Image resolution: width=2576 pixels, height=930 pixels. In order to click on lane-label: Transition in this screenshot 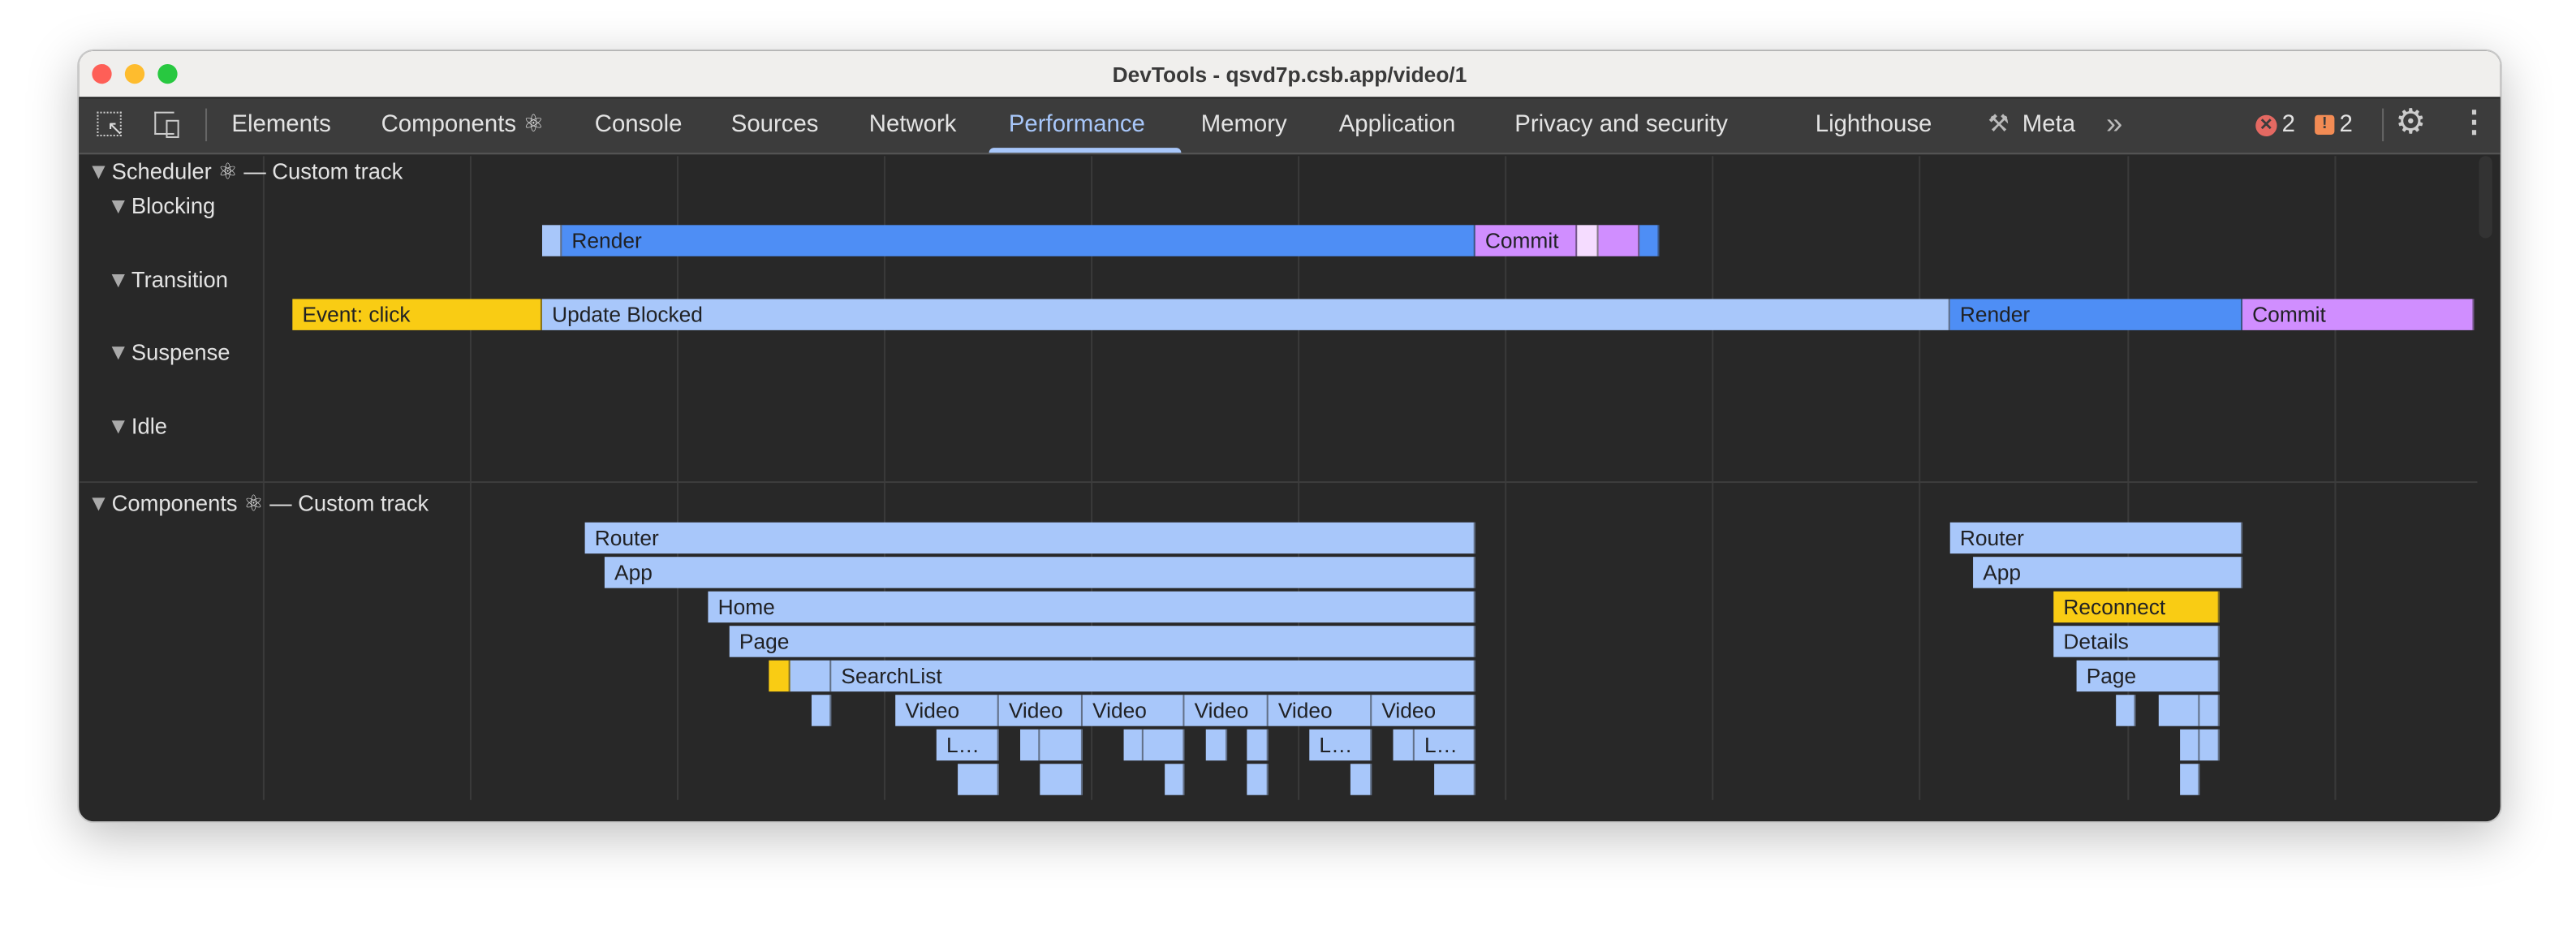, I will do `click(180, 280)`.